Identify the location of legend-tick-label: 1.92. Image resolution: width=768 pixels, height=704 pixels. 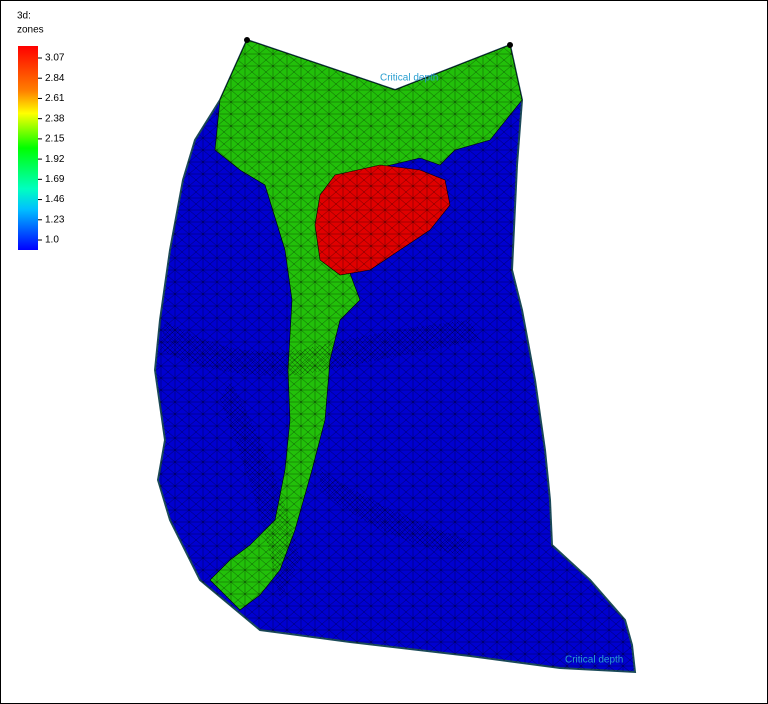
(55, 159).